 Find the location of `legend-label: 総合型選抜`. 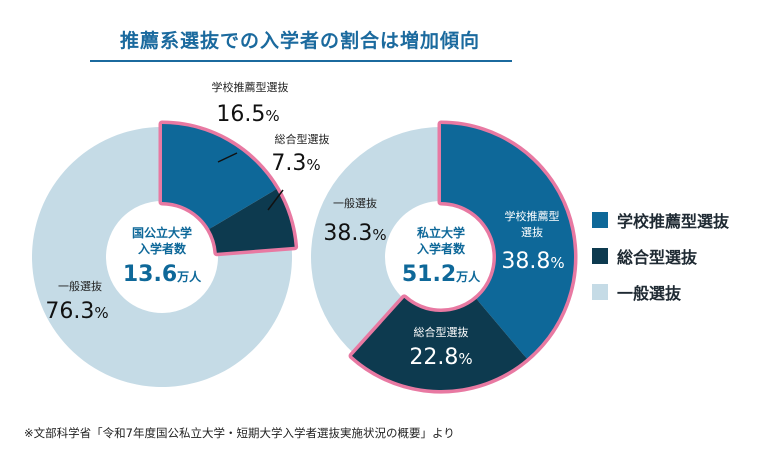

legend-label: 総合型選抜 is located at coordinates (657, 257).